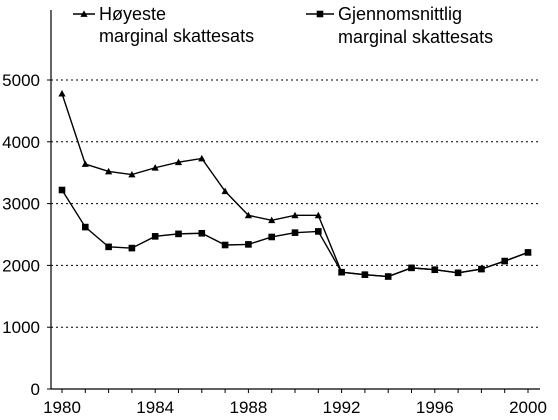 This screenshot has height=420, width=558. I want to click on x-tick-label: 1980, so click(62, 407).